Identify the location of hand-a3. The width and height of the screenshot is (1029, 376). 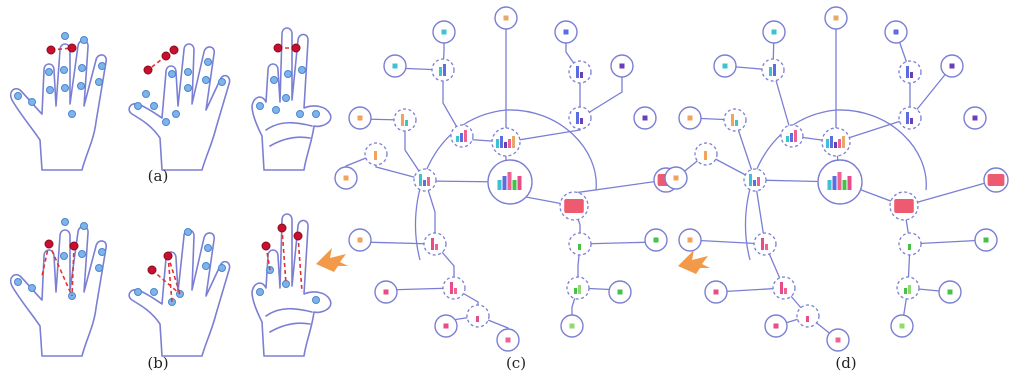
(291, 99).